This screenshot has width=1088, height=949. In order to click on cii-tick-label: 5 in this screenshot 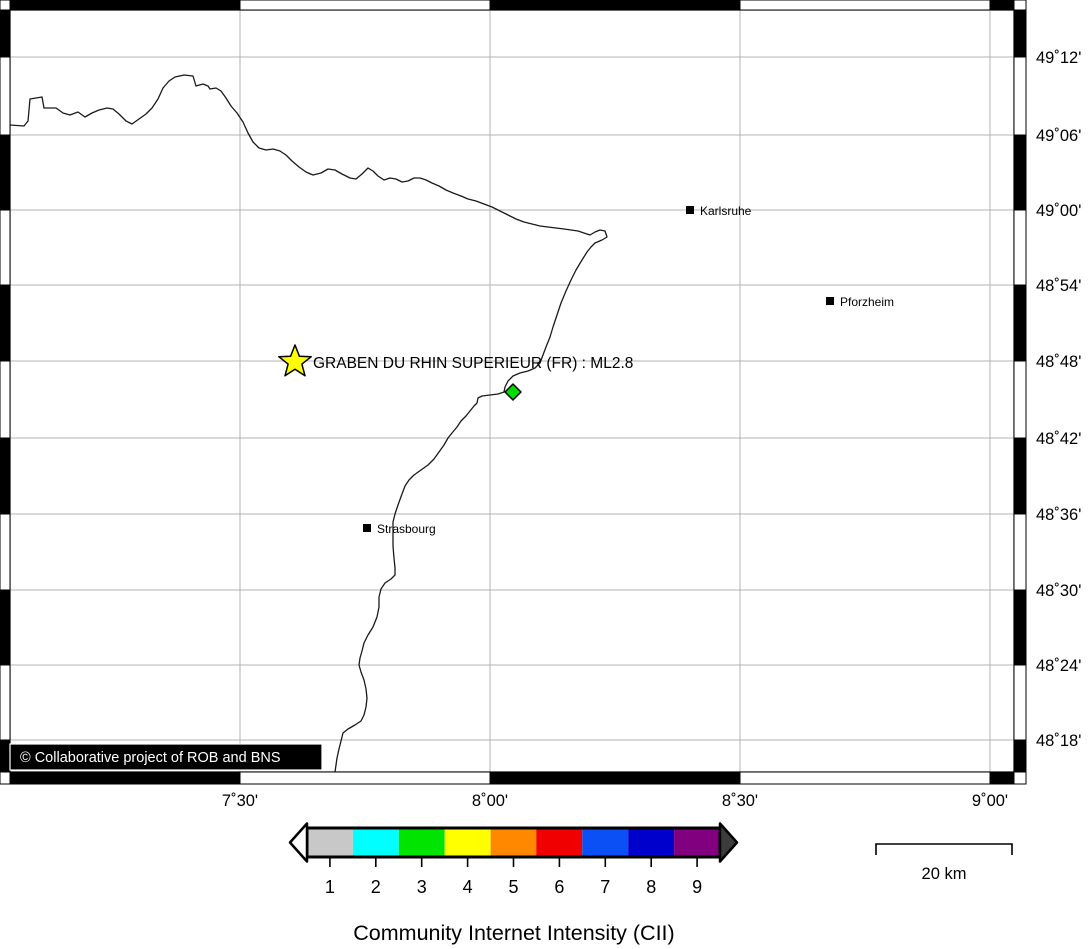, I will do `click(513, 887)`.